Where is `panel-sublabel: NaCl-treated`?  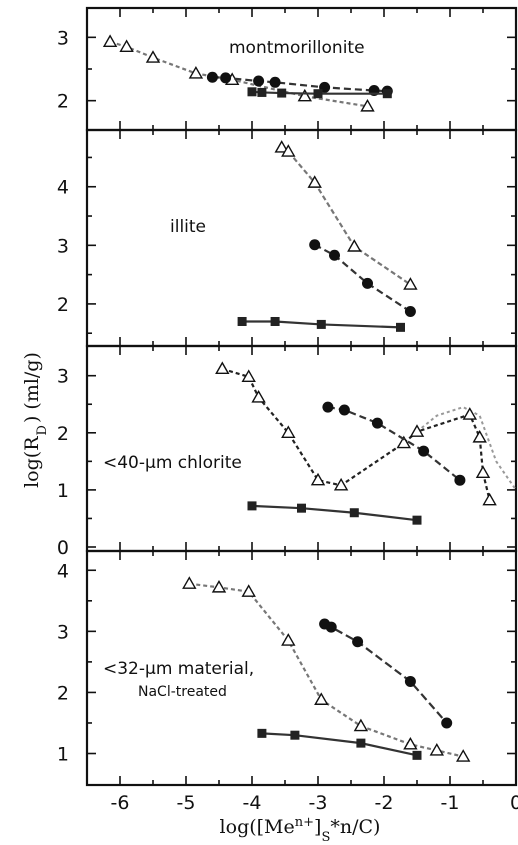 panel-sublabel: NaCl-treated is located at coordinates (182, 692).